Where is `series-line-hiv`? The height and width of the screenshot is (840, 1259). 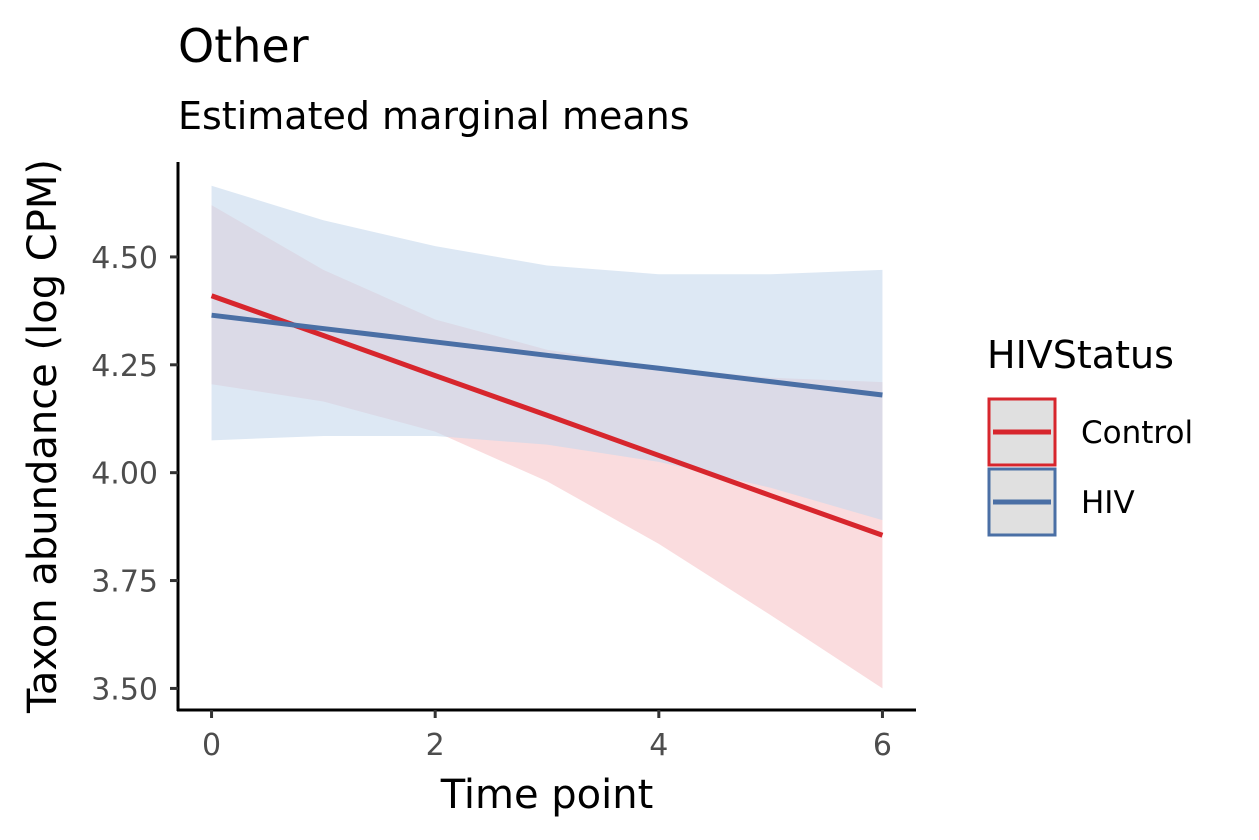
series-line-hiv is located at coordinates (547, 355).